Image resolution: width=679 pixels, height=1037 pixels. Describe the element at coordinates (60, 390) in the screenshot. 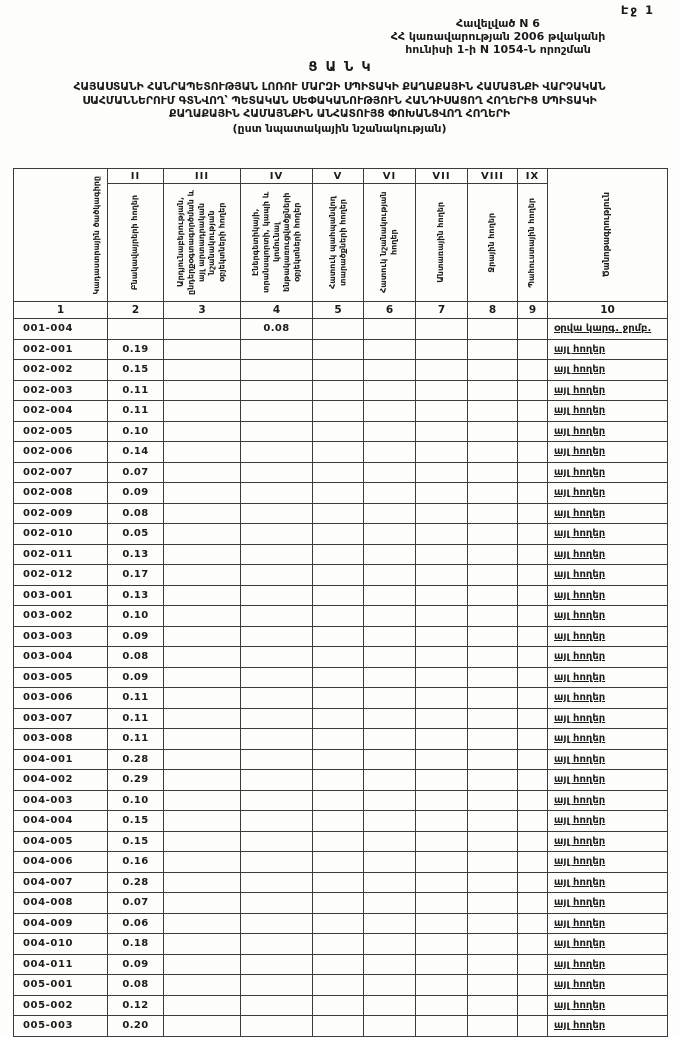

I see `cell-code: 002-003` at that location.